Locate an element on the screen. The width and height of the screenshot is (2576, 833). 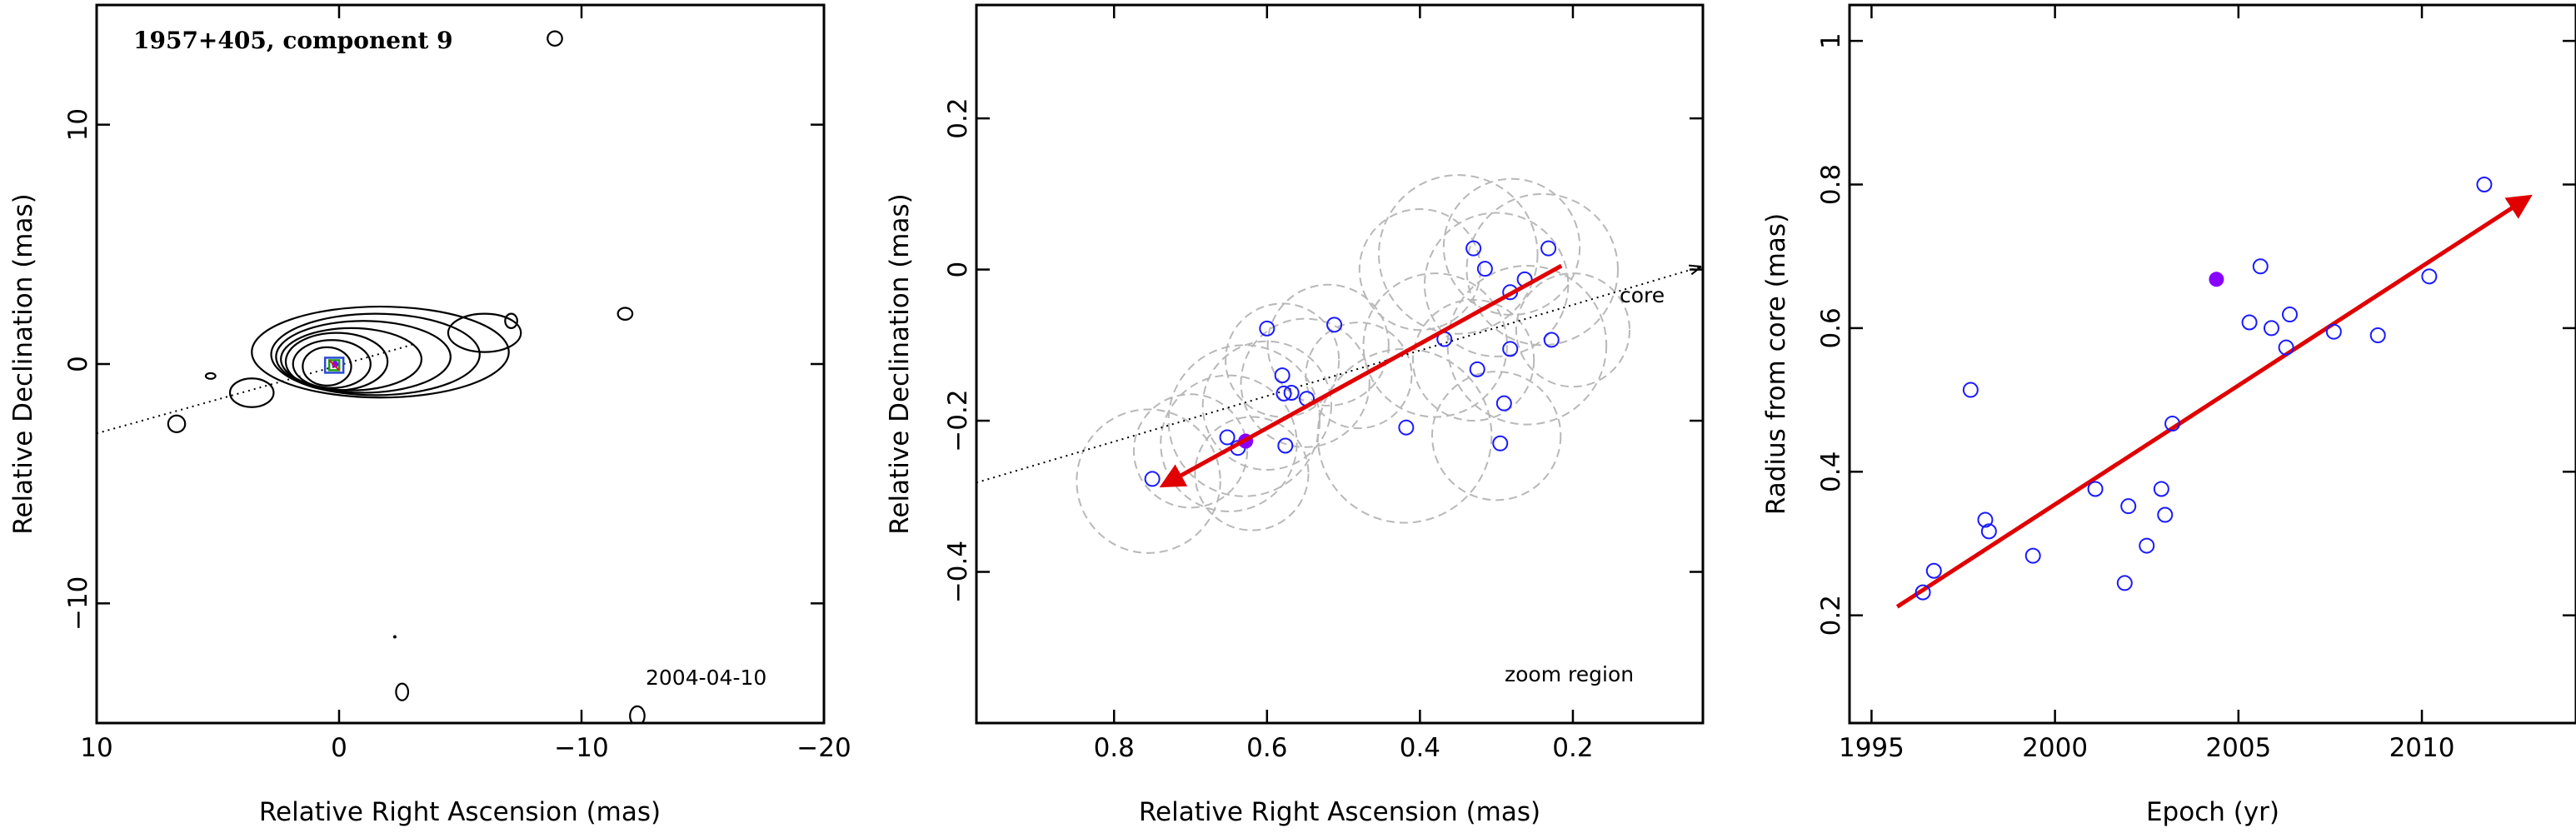
x-tick-label: 0.4 is located at coordinates (1420, 748).